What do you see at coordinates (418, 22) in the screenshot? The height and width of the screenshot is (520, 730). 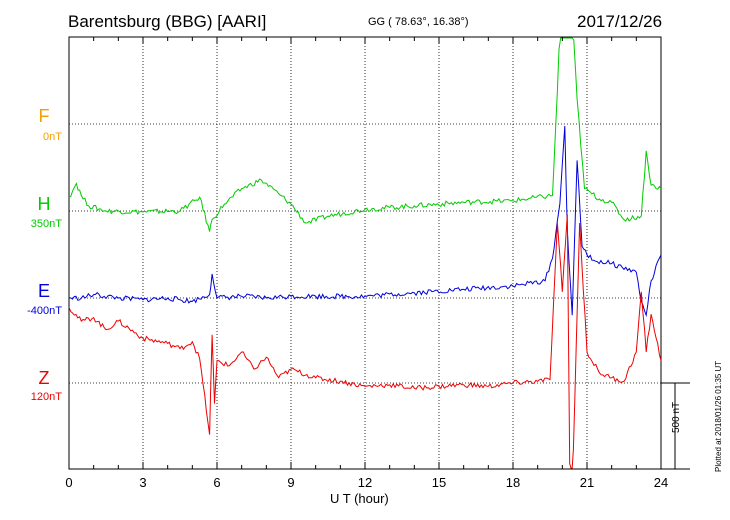 I see `geo-coordinates: GG ( 78.63°, 16.38°)` at bounding box center [418, 22].